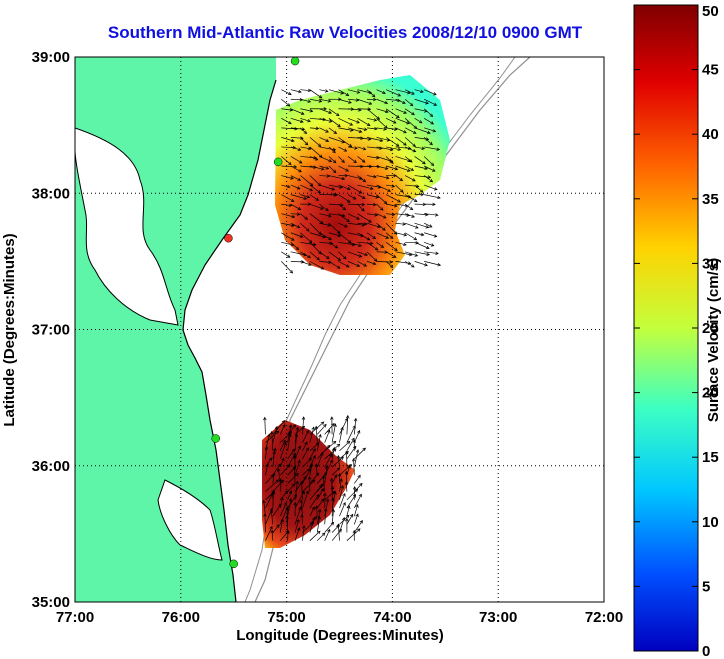  Describe the element at coordinates (215, 438) in the screenshot. I see `radar-site-marker` at that location.